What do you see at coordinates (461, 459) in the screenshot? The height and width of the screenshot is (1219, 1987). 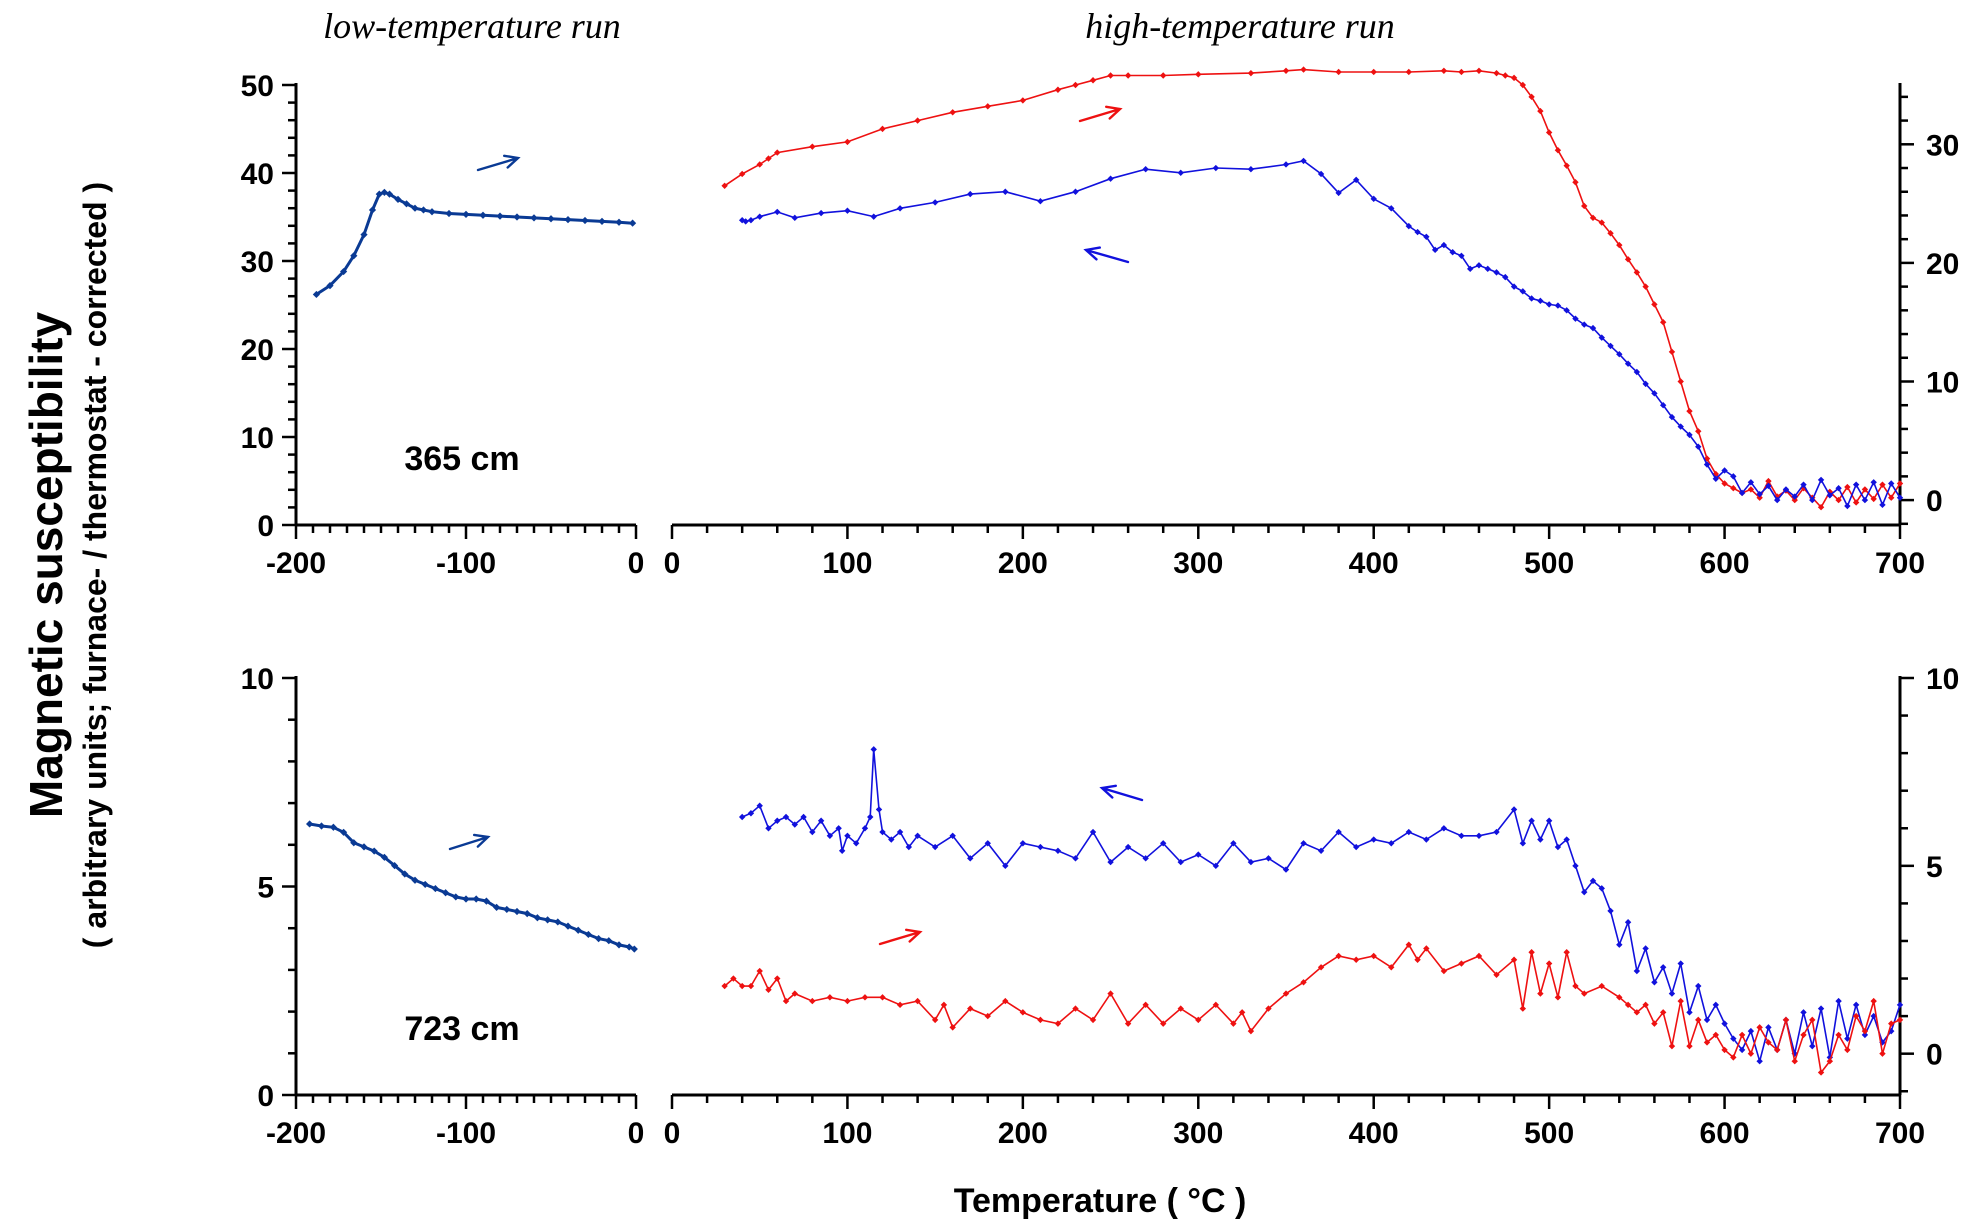 I see `sample-label: 365 cm` at bounding box center [461, 459].